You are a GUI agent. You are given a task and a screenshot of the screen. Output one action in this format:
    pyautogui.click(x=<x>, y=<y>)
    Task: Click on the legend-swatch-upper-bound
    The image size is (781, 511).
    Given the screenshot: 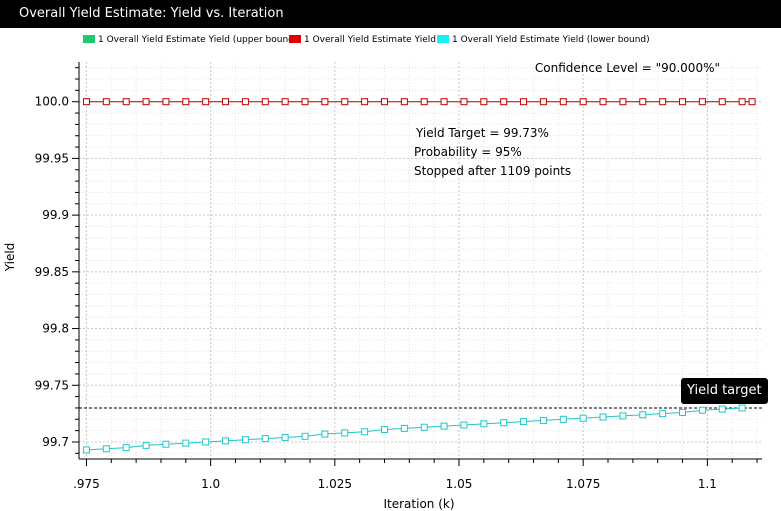 What is the action you would take?
    pyautogui.click(x=89, y=38)
    